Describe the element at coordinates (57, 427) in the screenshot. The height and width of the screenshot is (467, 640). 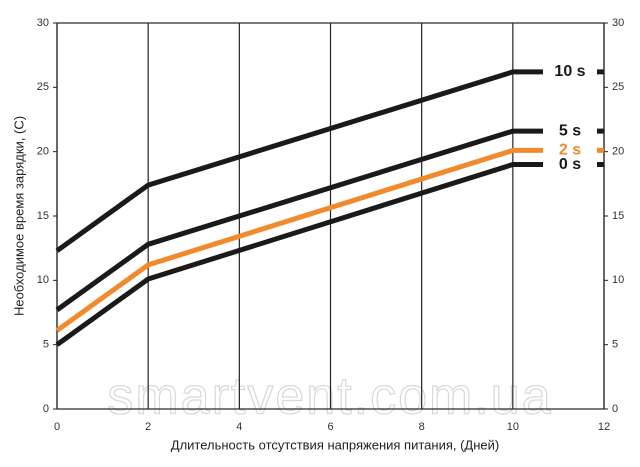
I see `x-tick-label: 0` at that location.